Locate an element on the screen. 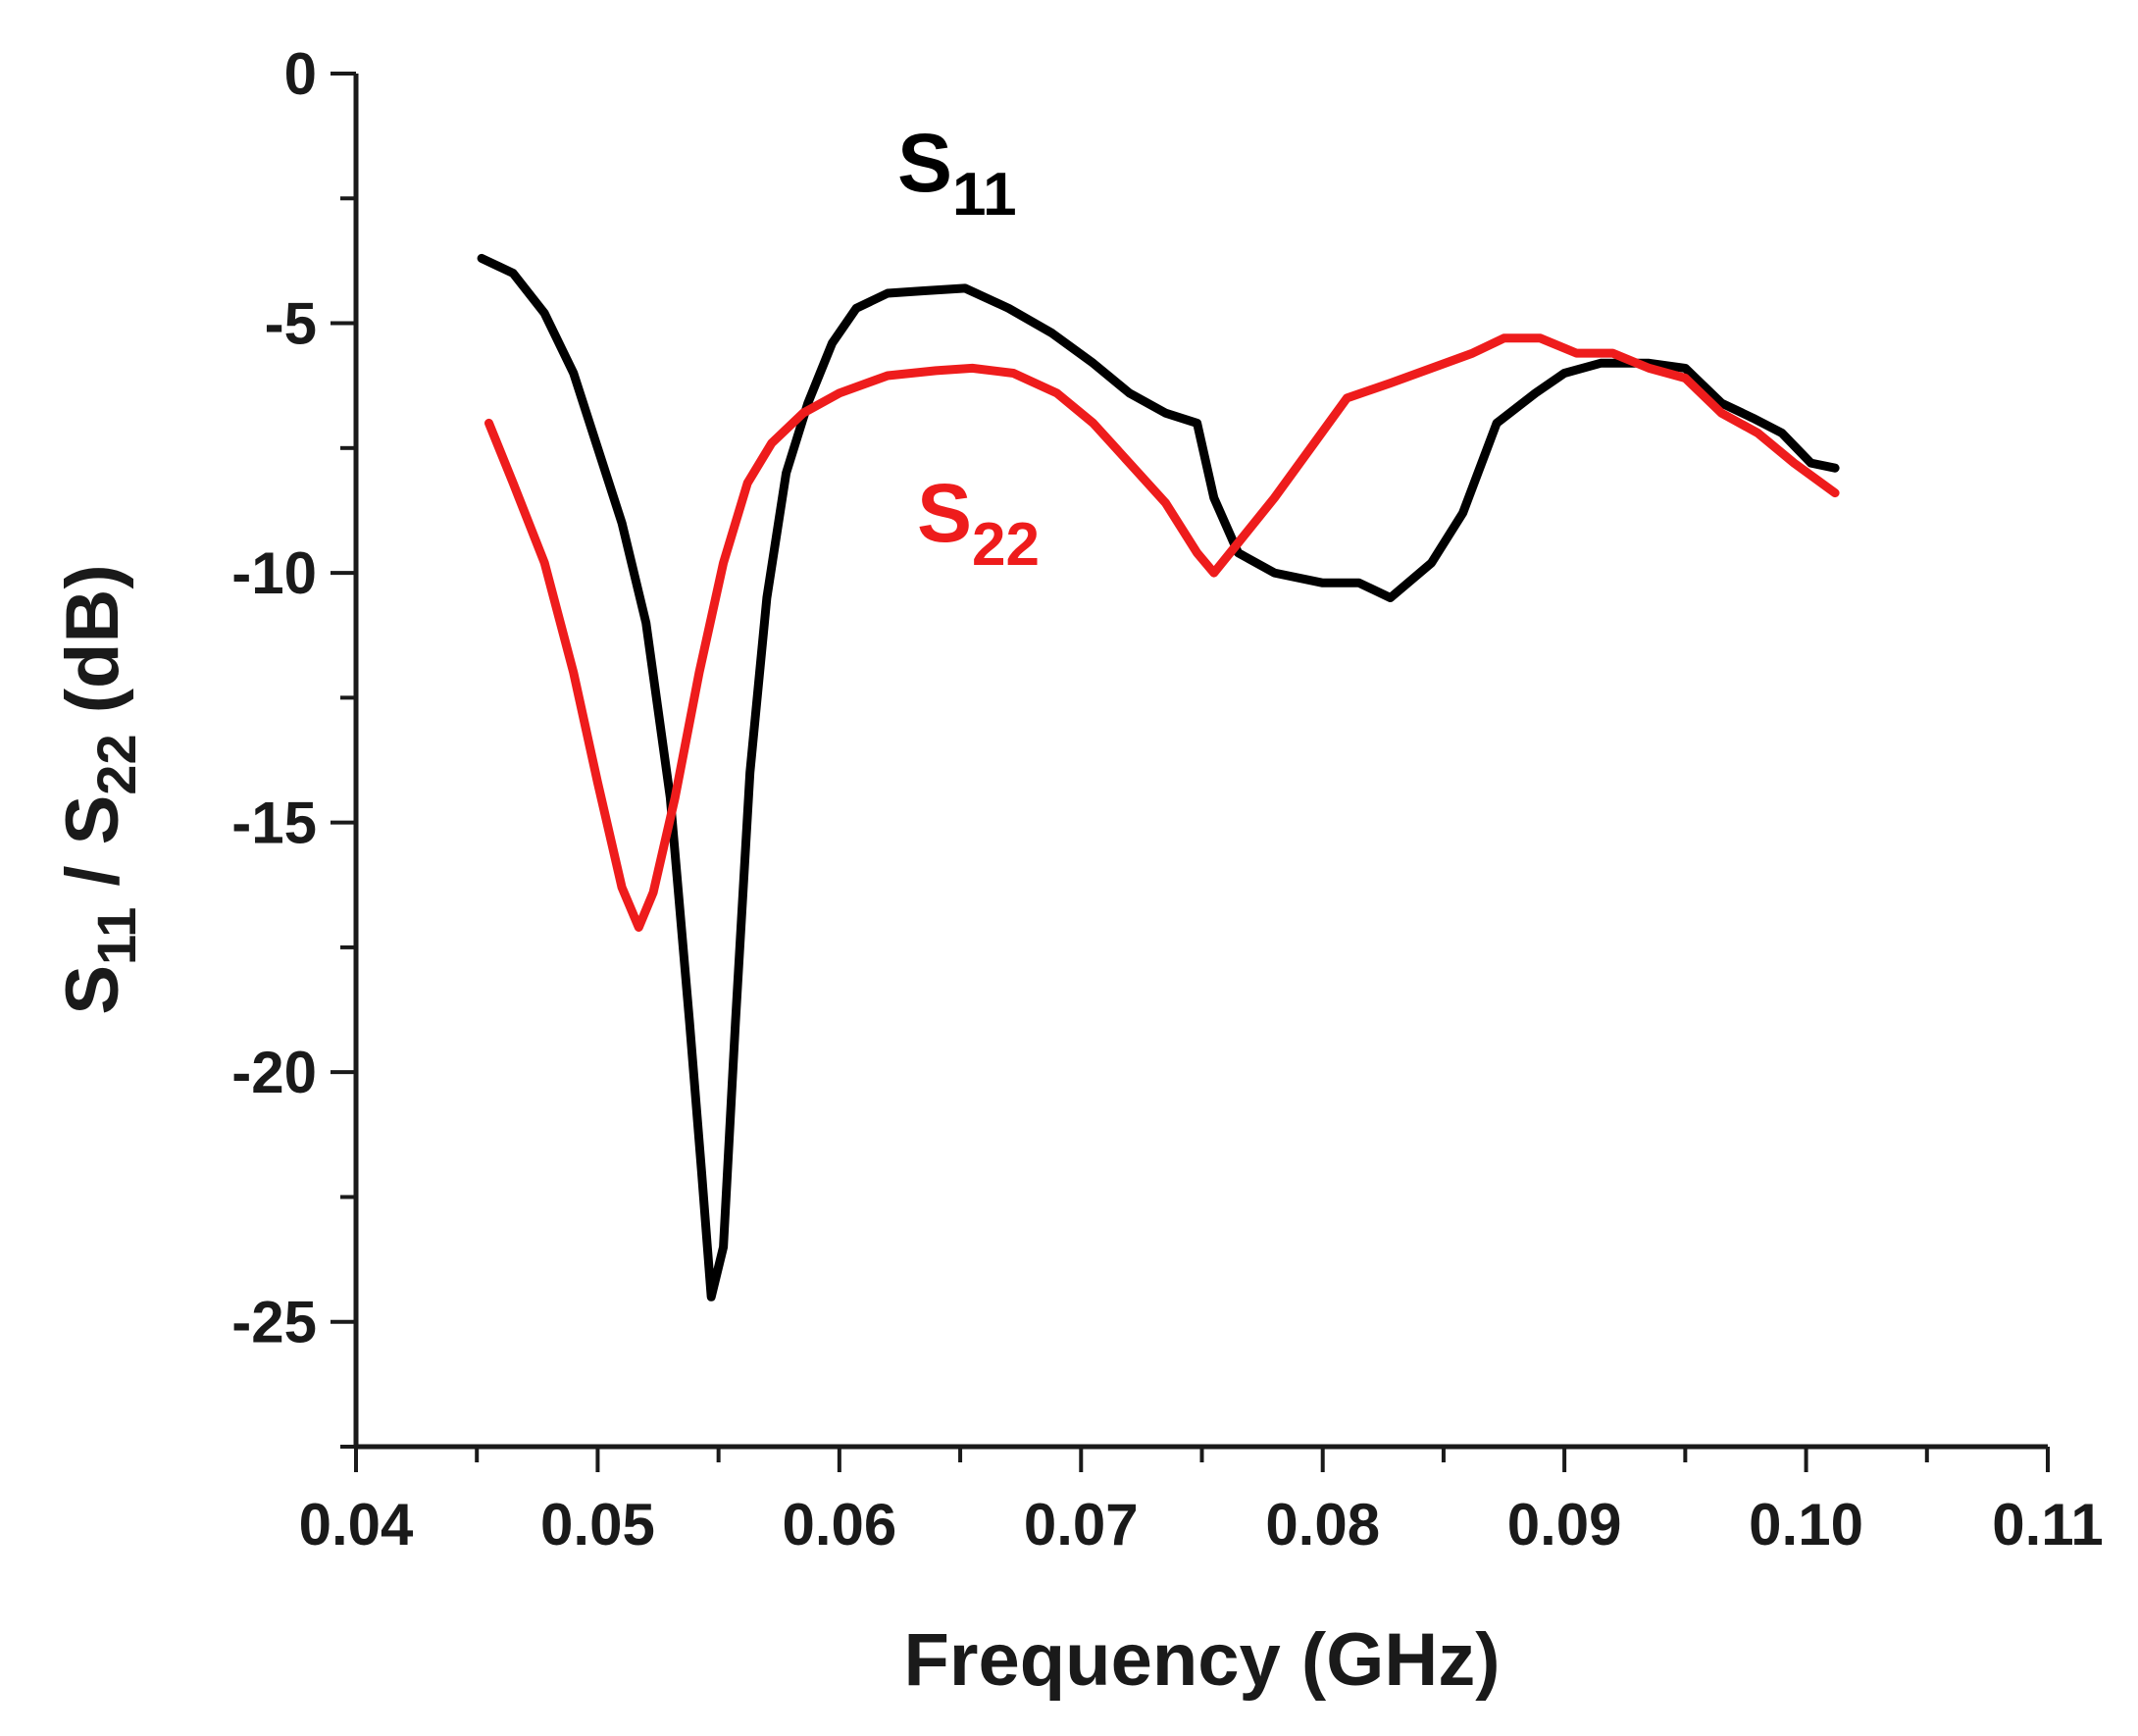 The image size is (2138, 1736). y-axis-title-s11: S is located at coordinates (93, 990).